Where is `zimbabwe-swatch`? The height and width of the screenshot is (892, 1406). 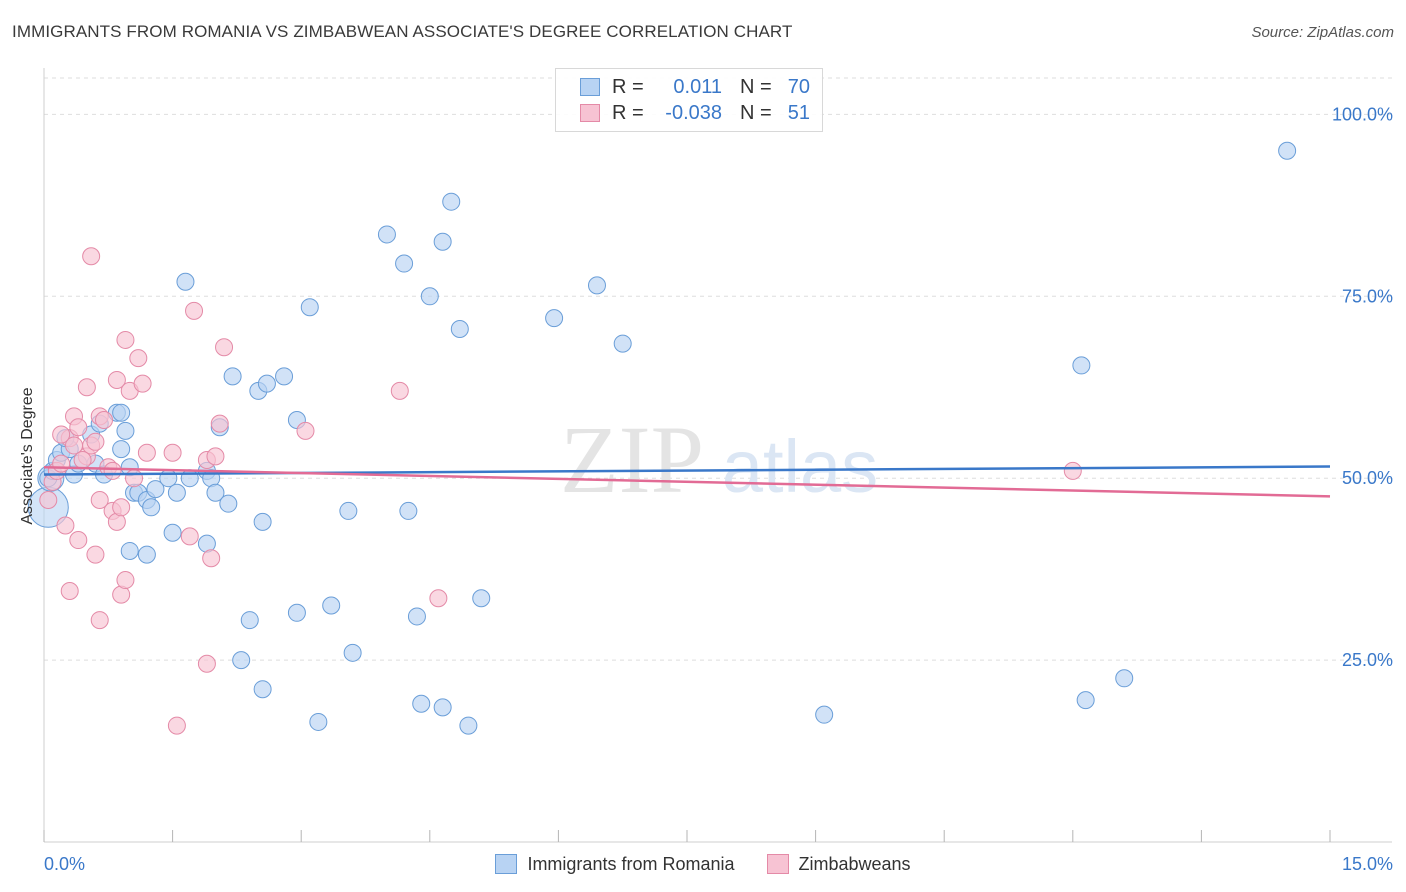
zimbabwe-swatch is located at coordinates (590, 113).